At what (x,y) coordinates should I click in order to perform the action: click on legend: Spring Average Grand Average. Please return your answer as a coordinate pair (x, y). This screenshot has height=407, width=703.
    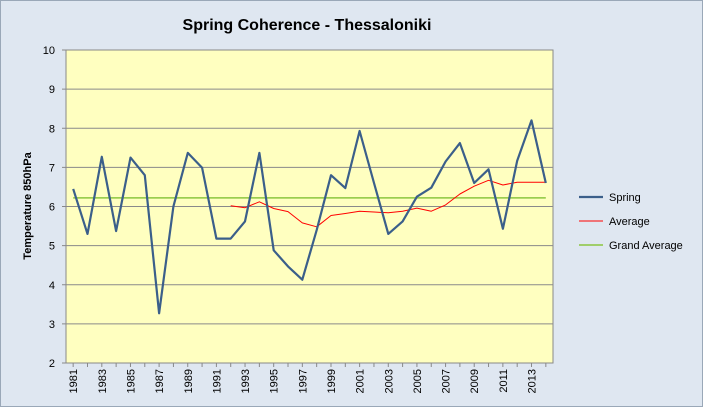
    Looking at the image, I should click on (631, 222).